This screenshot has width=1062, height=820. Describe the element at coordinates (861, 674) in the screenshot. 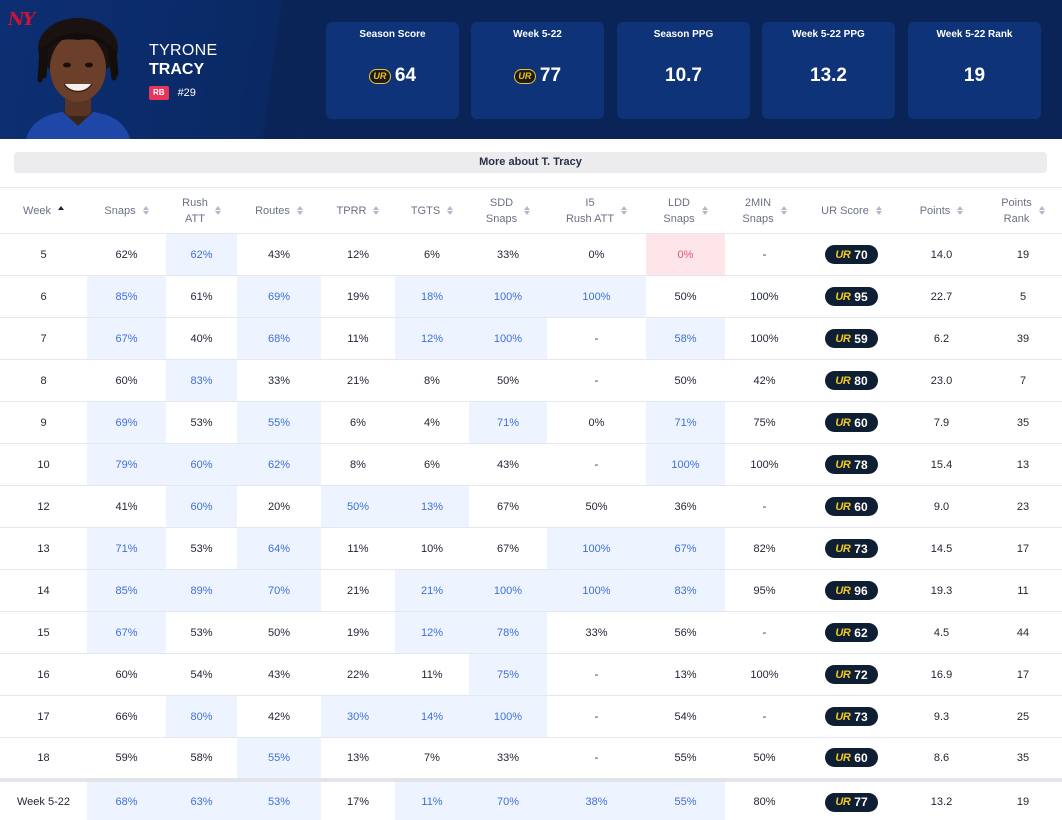

I see `ur-score-value: 72` at that location.